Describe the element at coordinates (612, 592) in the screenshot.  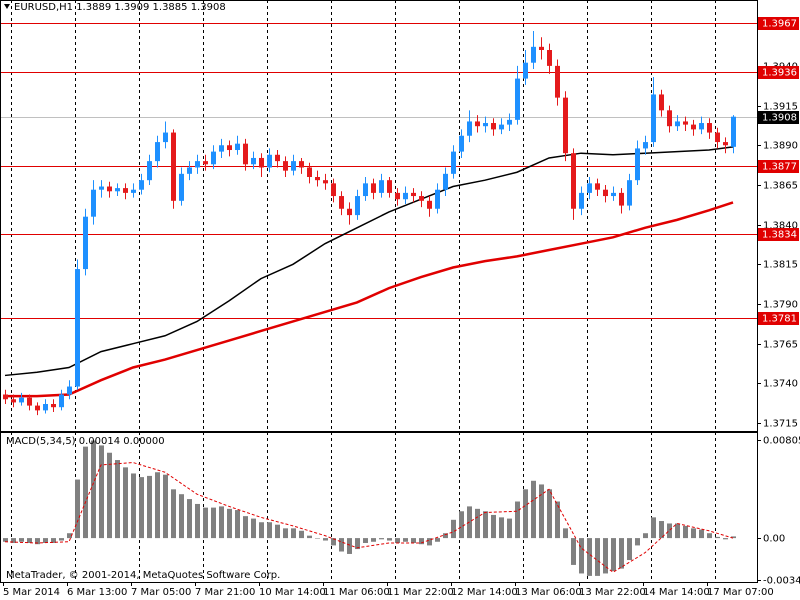
I see `x-tick-label: 13 Mar 22:00` at that location.